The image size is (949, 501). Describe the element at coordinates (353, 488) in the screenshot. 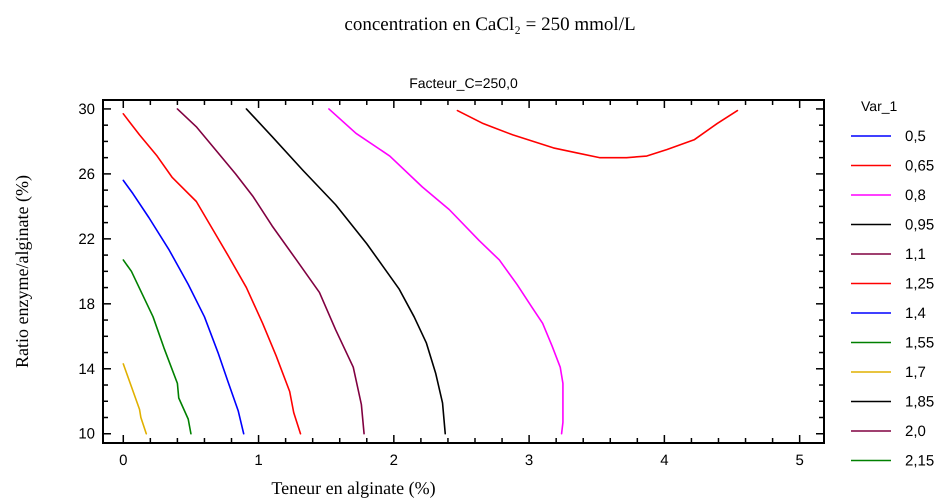

I see `x-axis-title: Teneur en alginate (%)` at that location.